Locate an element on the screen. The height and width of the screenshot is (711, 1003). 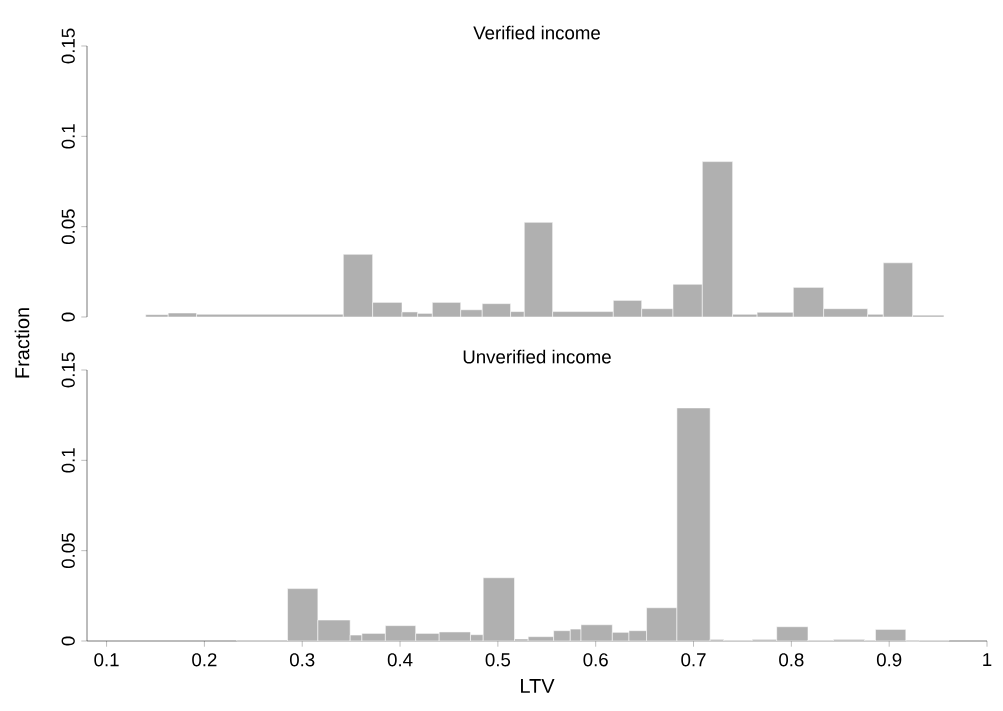
y-axis-title: Fraction is located at coordinates (22, 343).